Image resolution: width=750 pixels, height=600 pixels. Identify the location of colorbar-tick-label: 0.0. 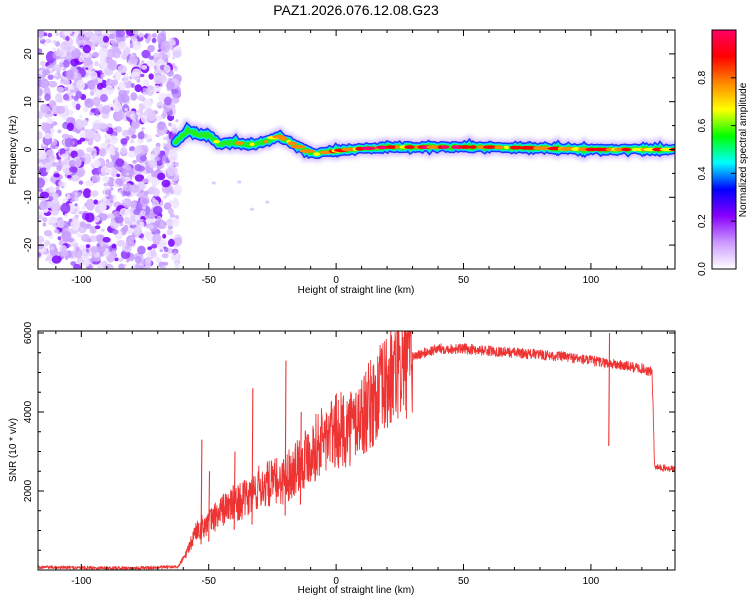
(702, 269).